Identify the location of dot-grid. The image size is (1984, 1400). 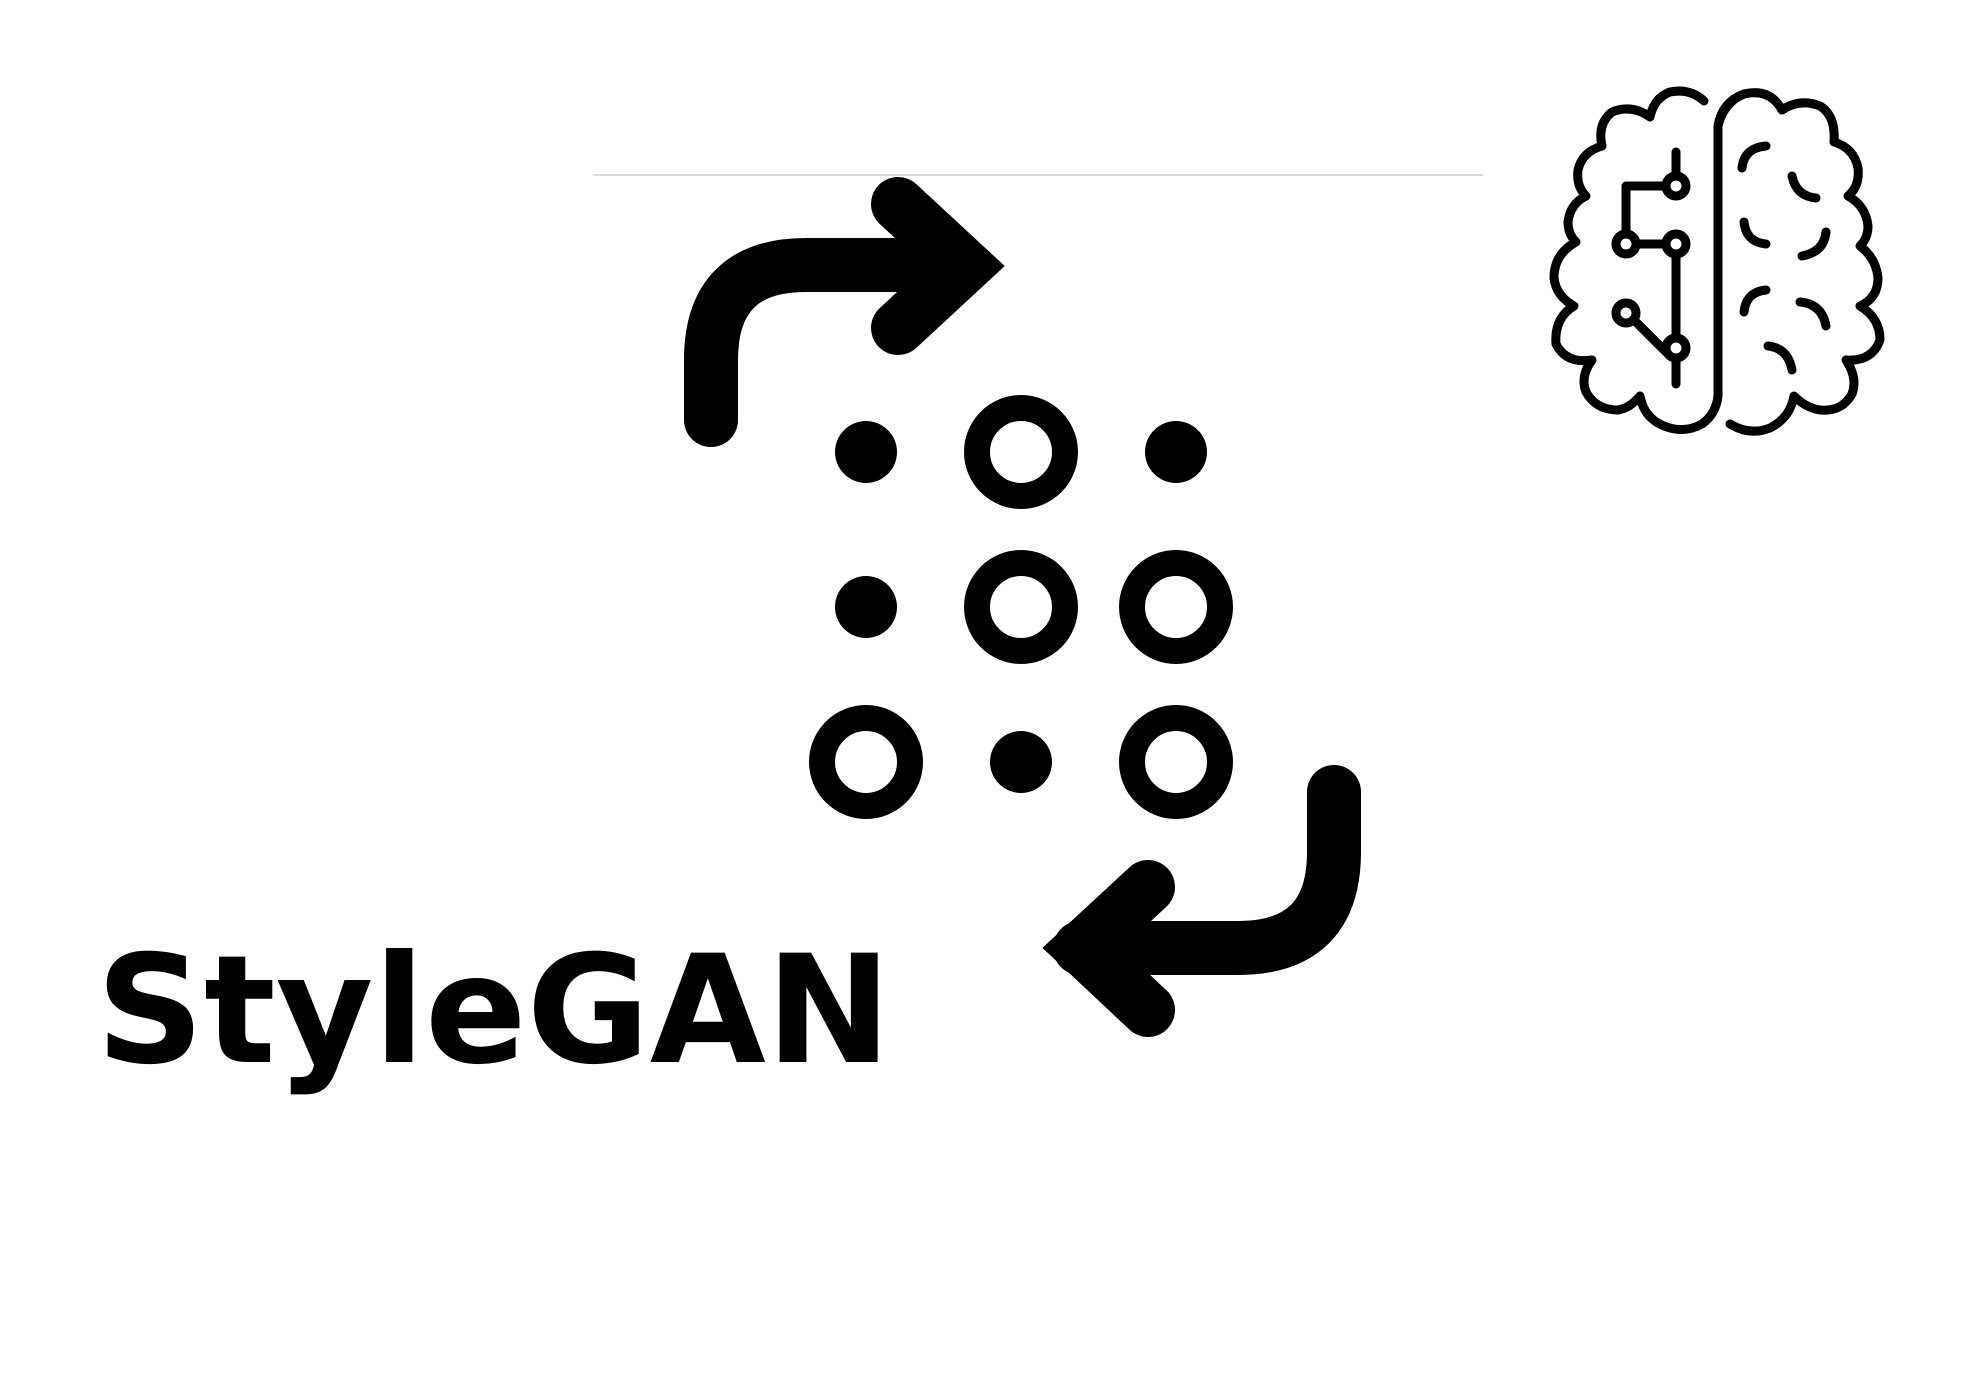
(1021, 607).